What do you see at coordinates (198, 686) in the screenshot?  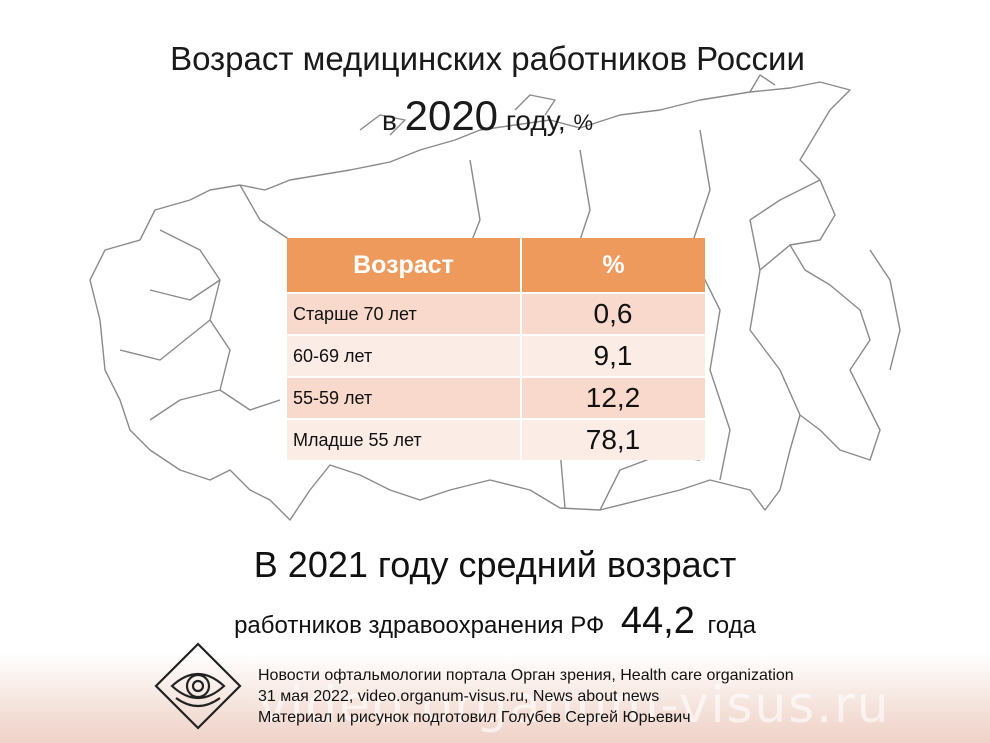 I see `eye-logo-icon` at bounding box center [198, 686].